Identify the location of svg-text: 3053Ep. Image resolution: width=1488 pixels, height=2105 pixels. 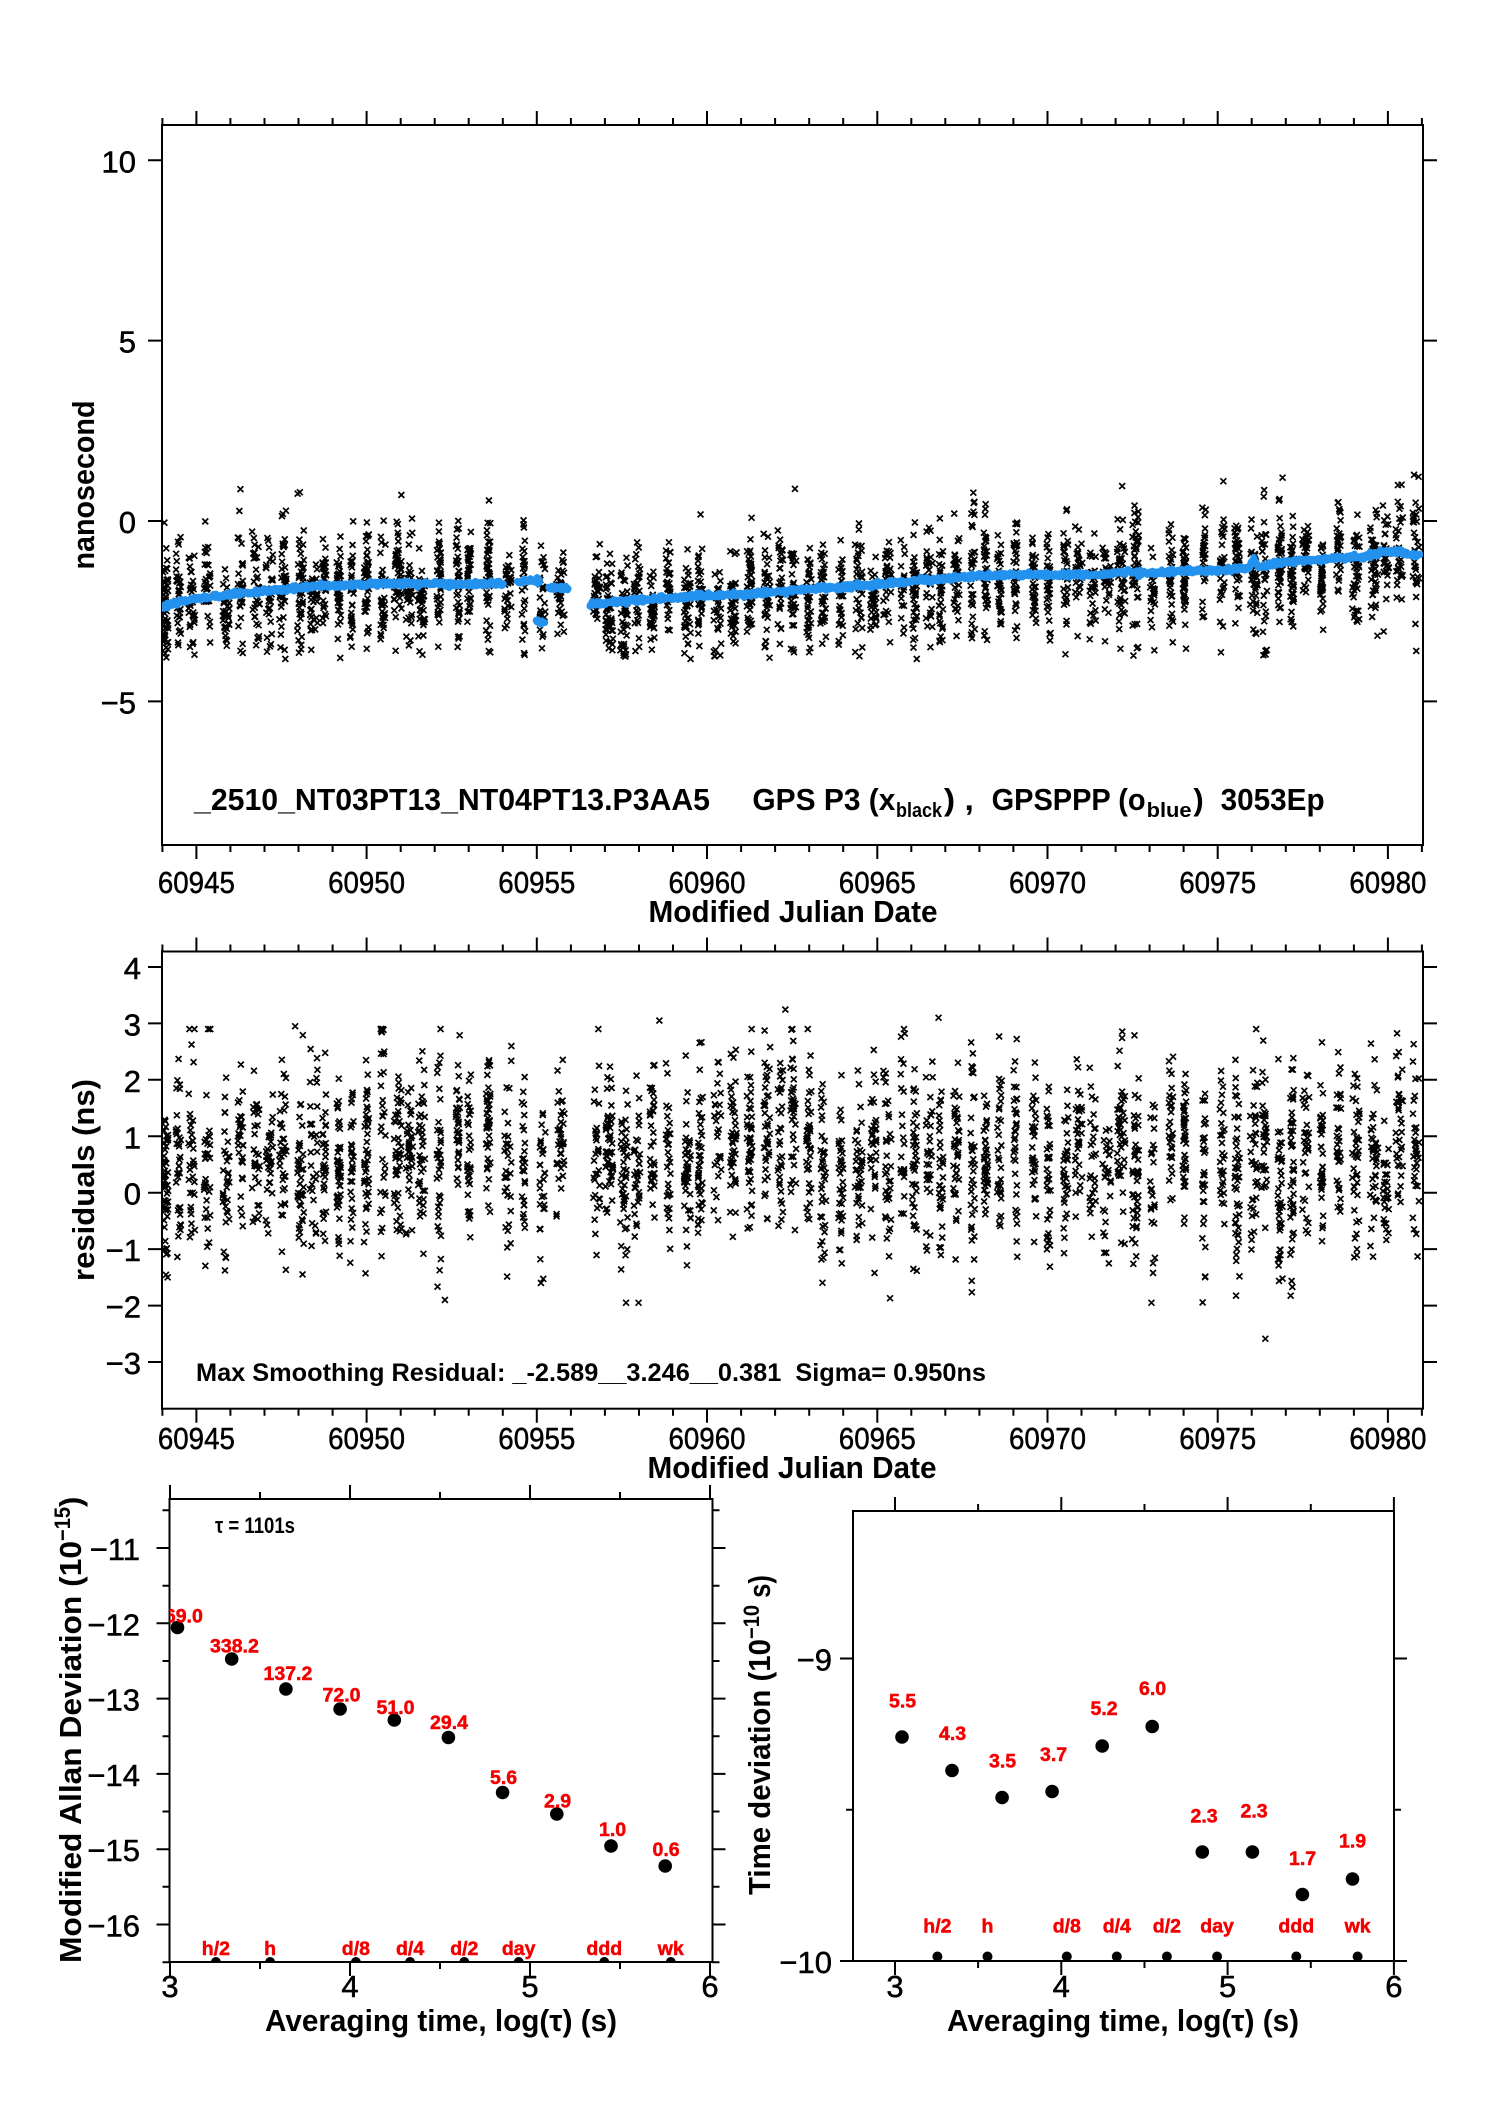
(1273, 799).